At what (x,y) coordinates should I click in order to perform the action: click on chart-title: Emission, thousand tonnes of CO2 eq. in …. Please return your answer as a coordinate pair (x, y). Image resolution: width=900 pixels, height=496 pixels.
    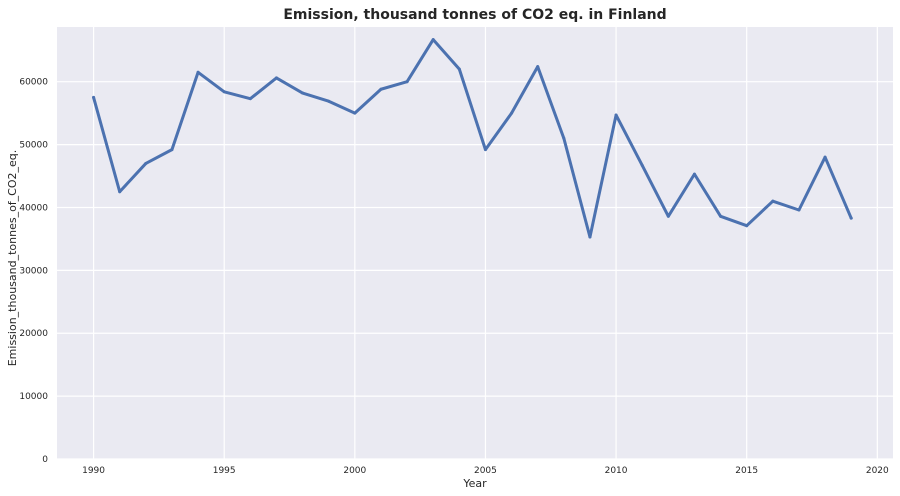
    Looking at the image, I should click on (474, 15).